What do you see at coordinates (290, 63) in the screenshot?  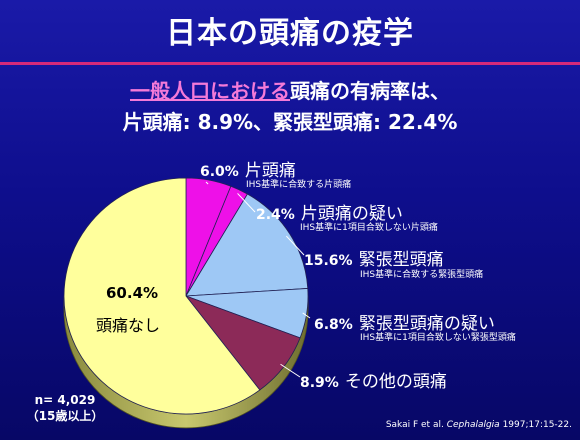 I see `title-divider` at bounding box center [290, 63].